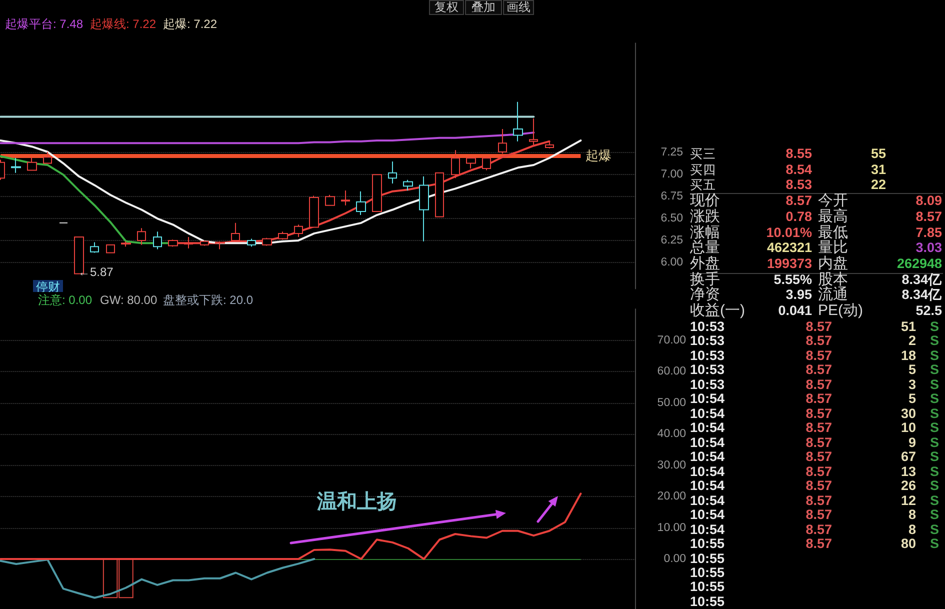  I want to click on text: 涨跌, so click(705, 216).